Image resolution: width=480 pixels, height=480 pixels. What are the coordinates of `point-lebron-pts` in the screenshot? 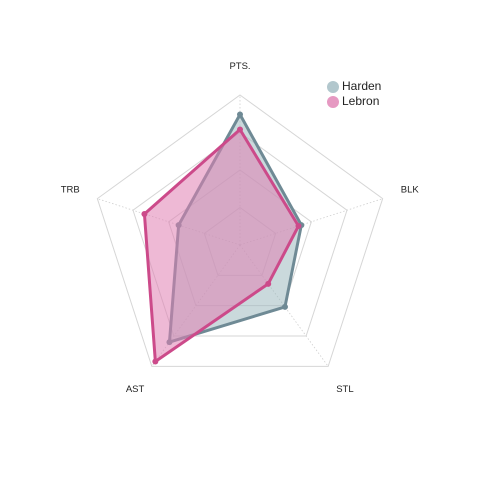 It's located at (240, 129).